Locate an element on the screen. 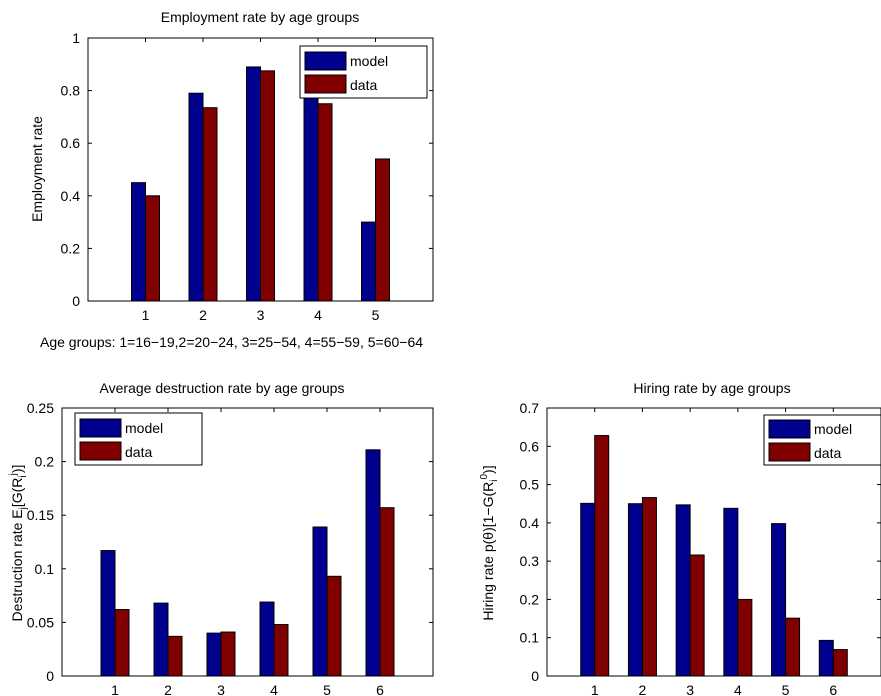 This screenshot has height=696, width=881. y-axis-label: Employment rate is located at coordinates (37, 169).